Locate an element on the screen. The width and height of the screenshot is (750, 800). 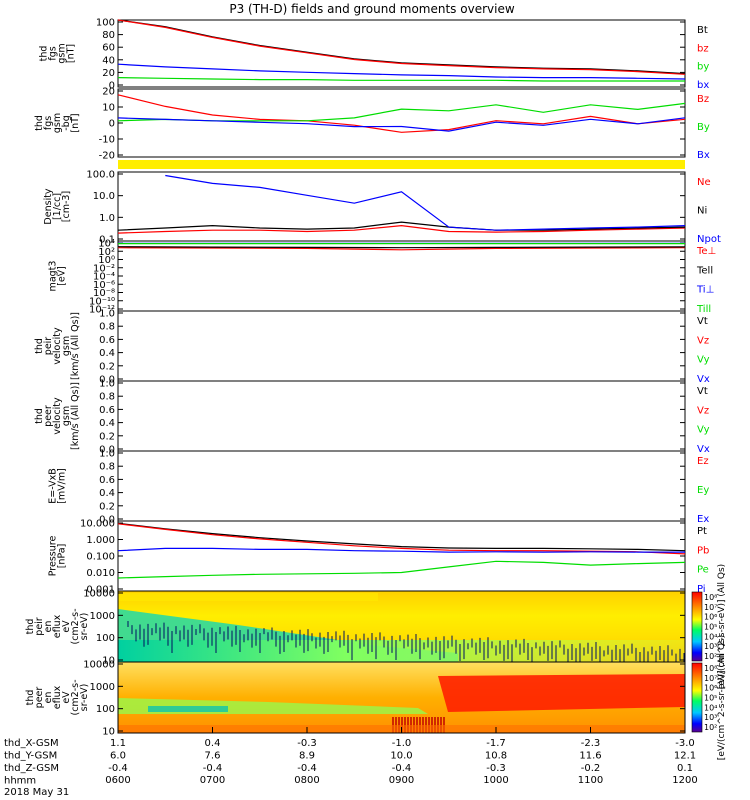
axis-row-value: 0.1 is located at coordinates (685, 768).